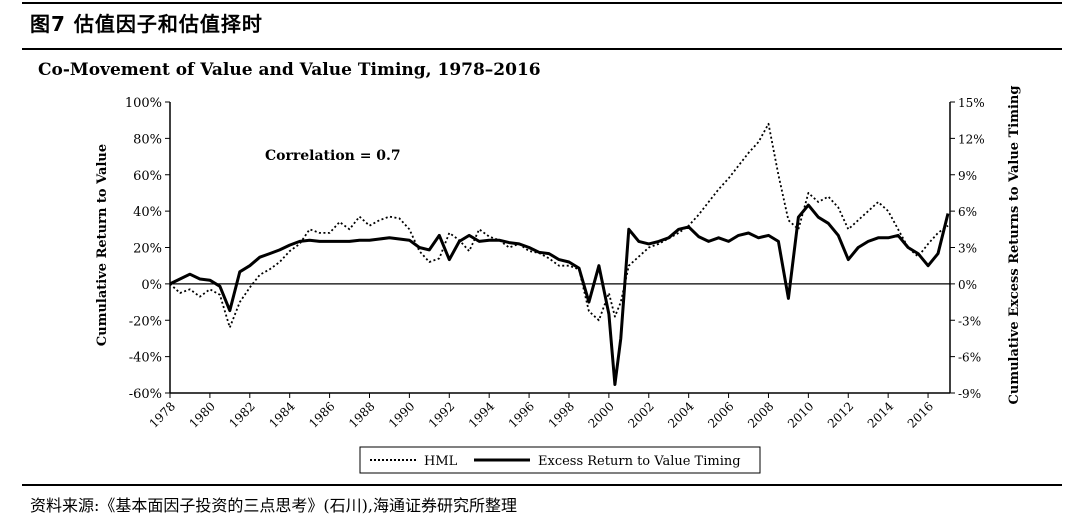 The image size is (1080, 522). Describe the element at coordinates (969, 358) in the screenshot. I see `y2-tick-label: -6%` at that location.